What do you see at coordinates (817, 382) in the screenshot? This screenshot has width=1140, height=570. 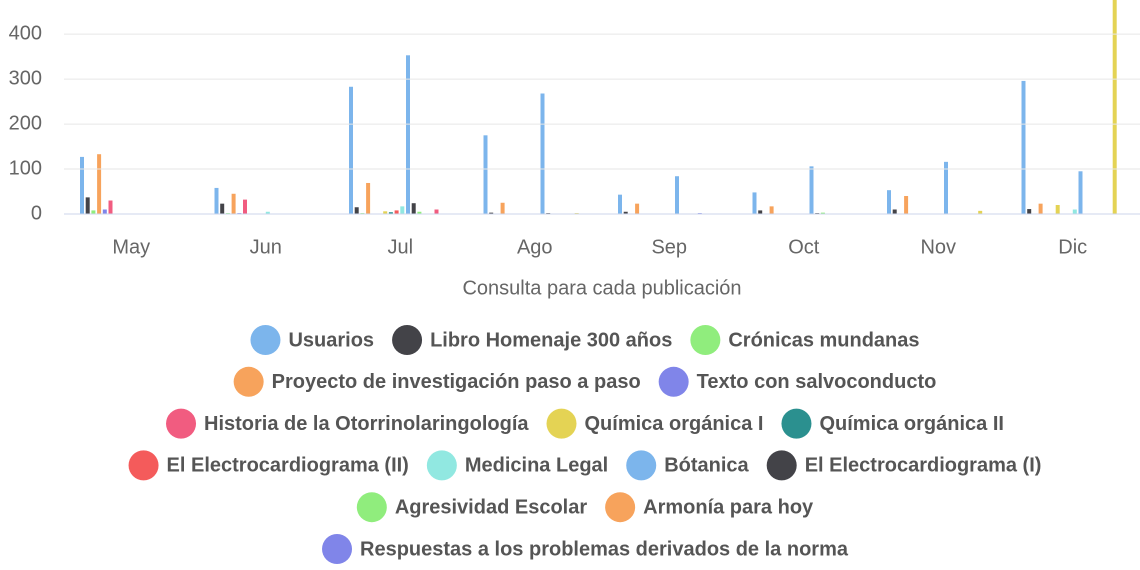 I see `legend-label: Texto con salvoconducto` at bounding box center [817, 382].